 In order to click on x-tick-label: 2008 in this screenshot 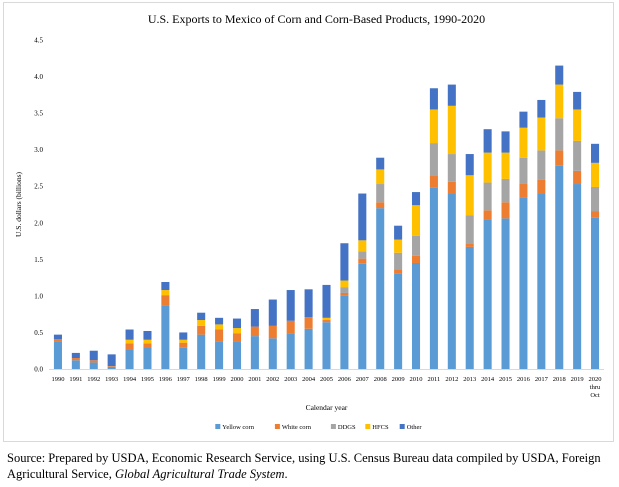, I will do `click(380, 379)`.